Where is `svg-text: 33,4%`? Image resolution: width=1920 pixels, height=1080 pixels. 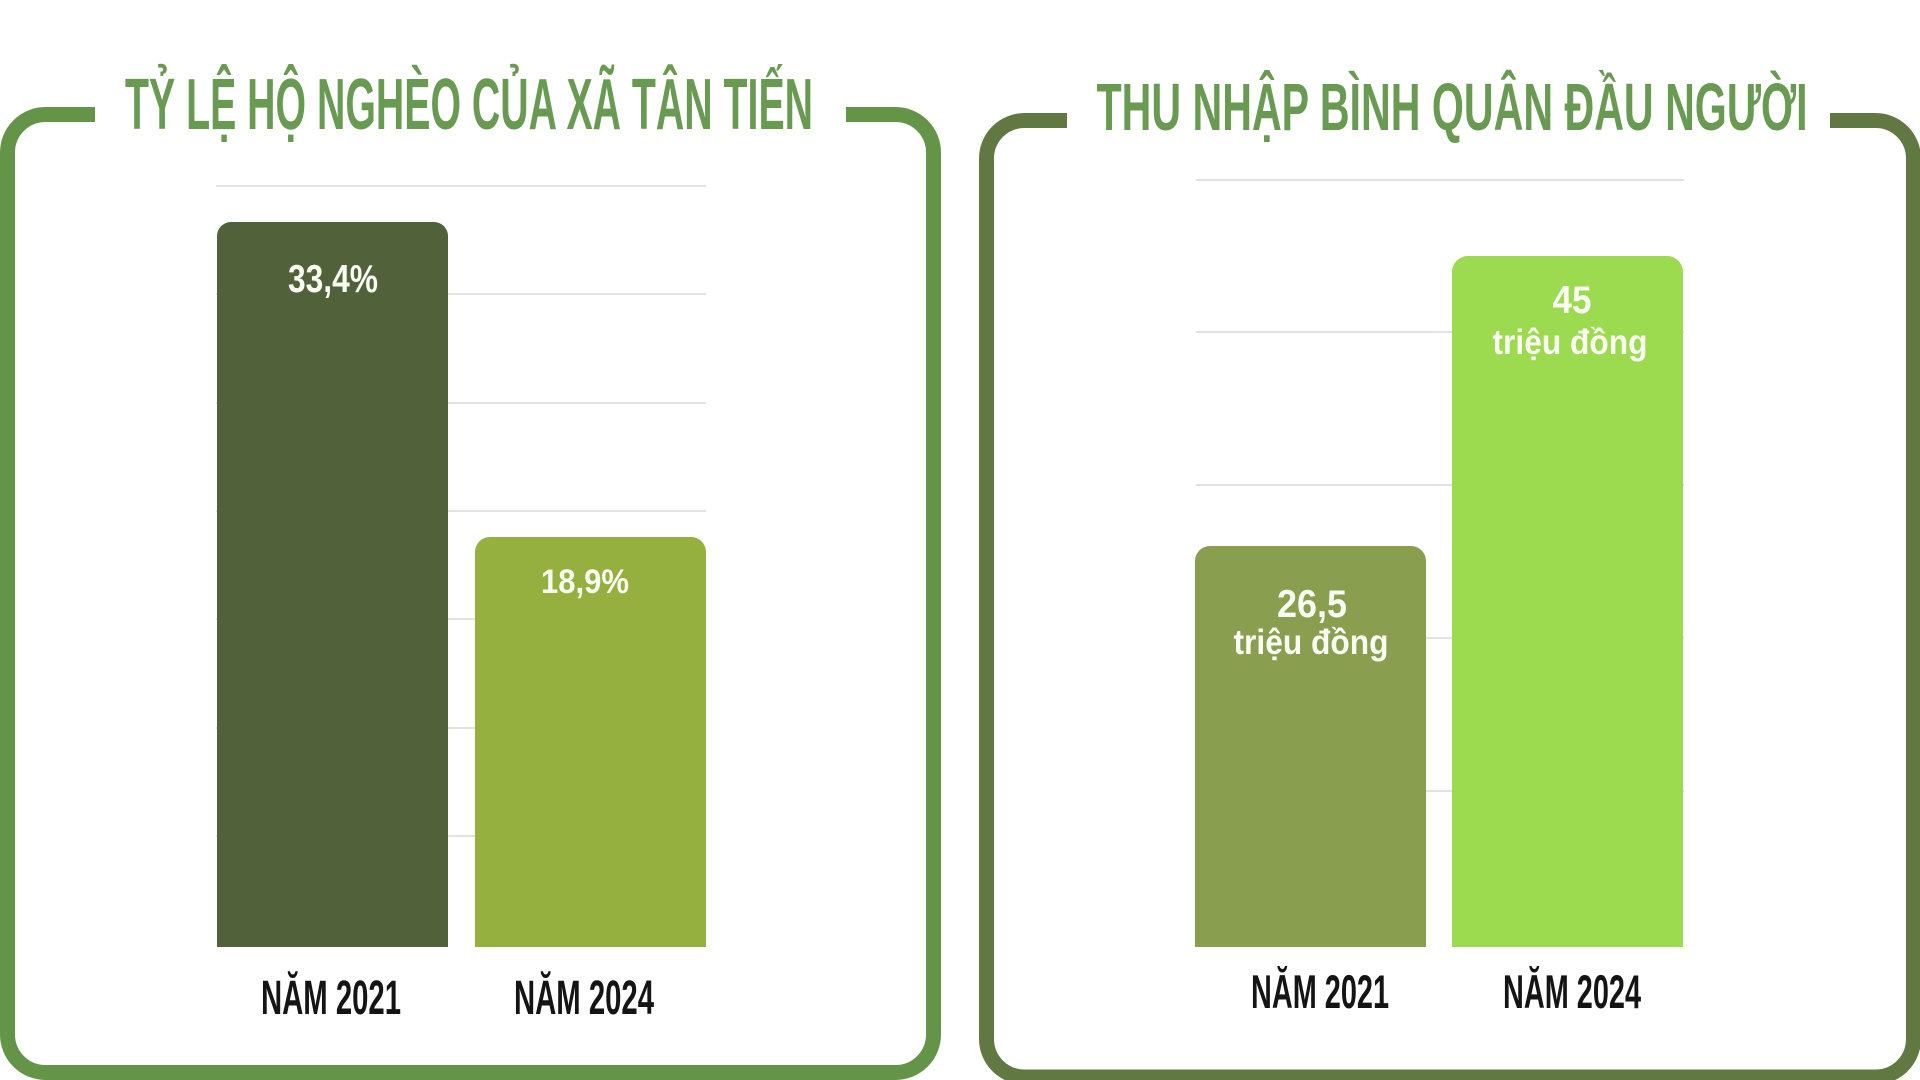 svg-text: 33,4% is located at coordinates (333, 279).